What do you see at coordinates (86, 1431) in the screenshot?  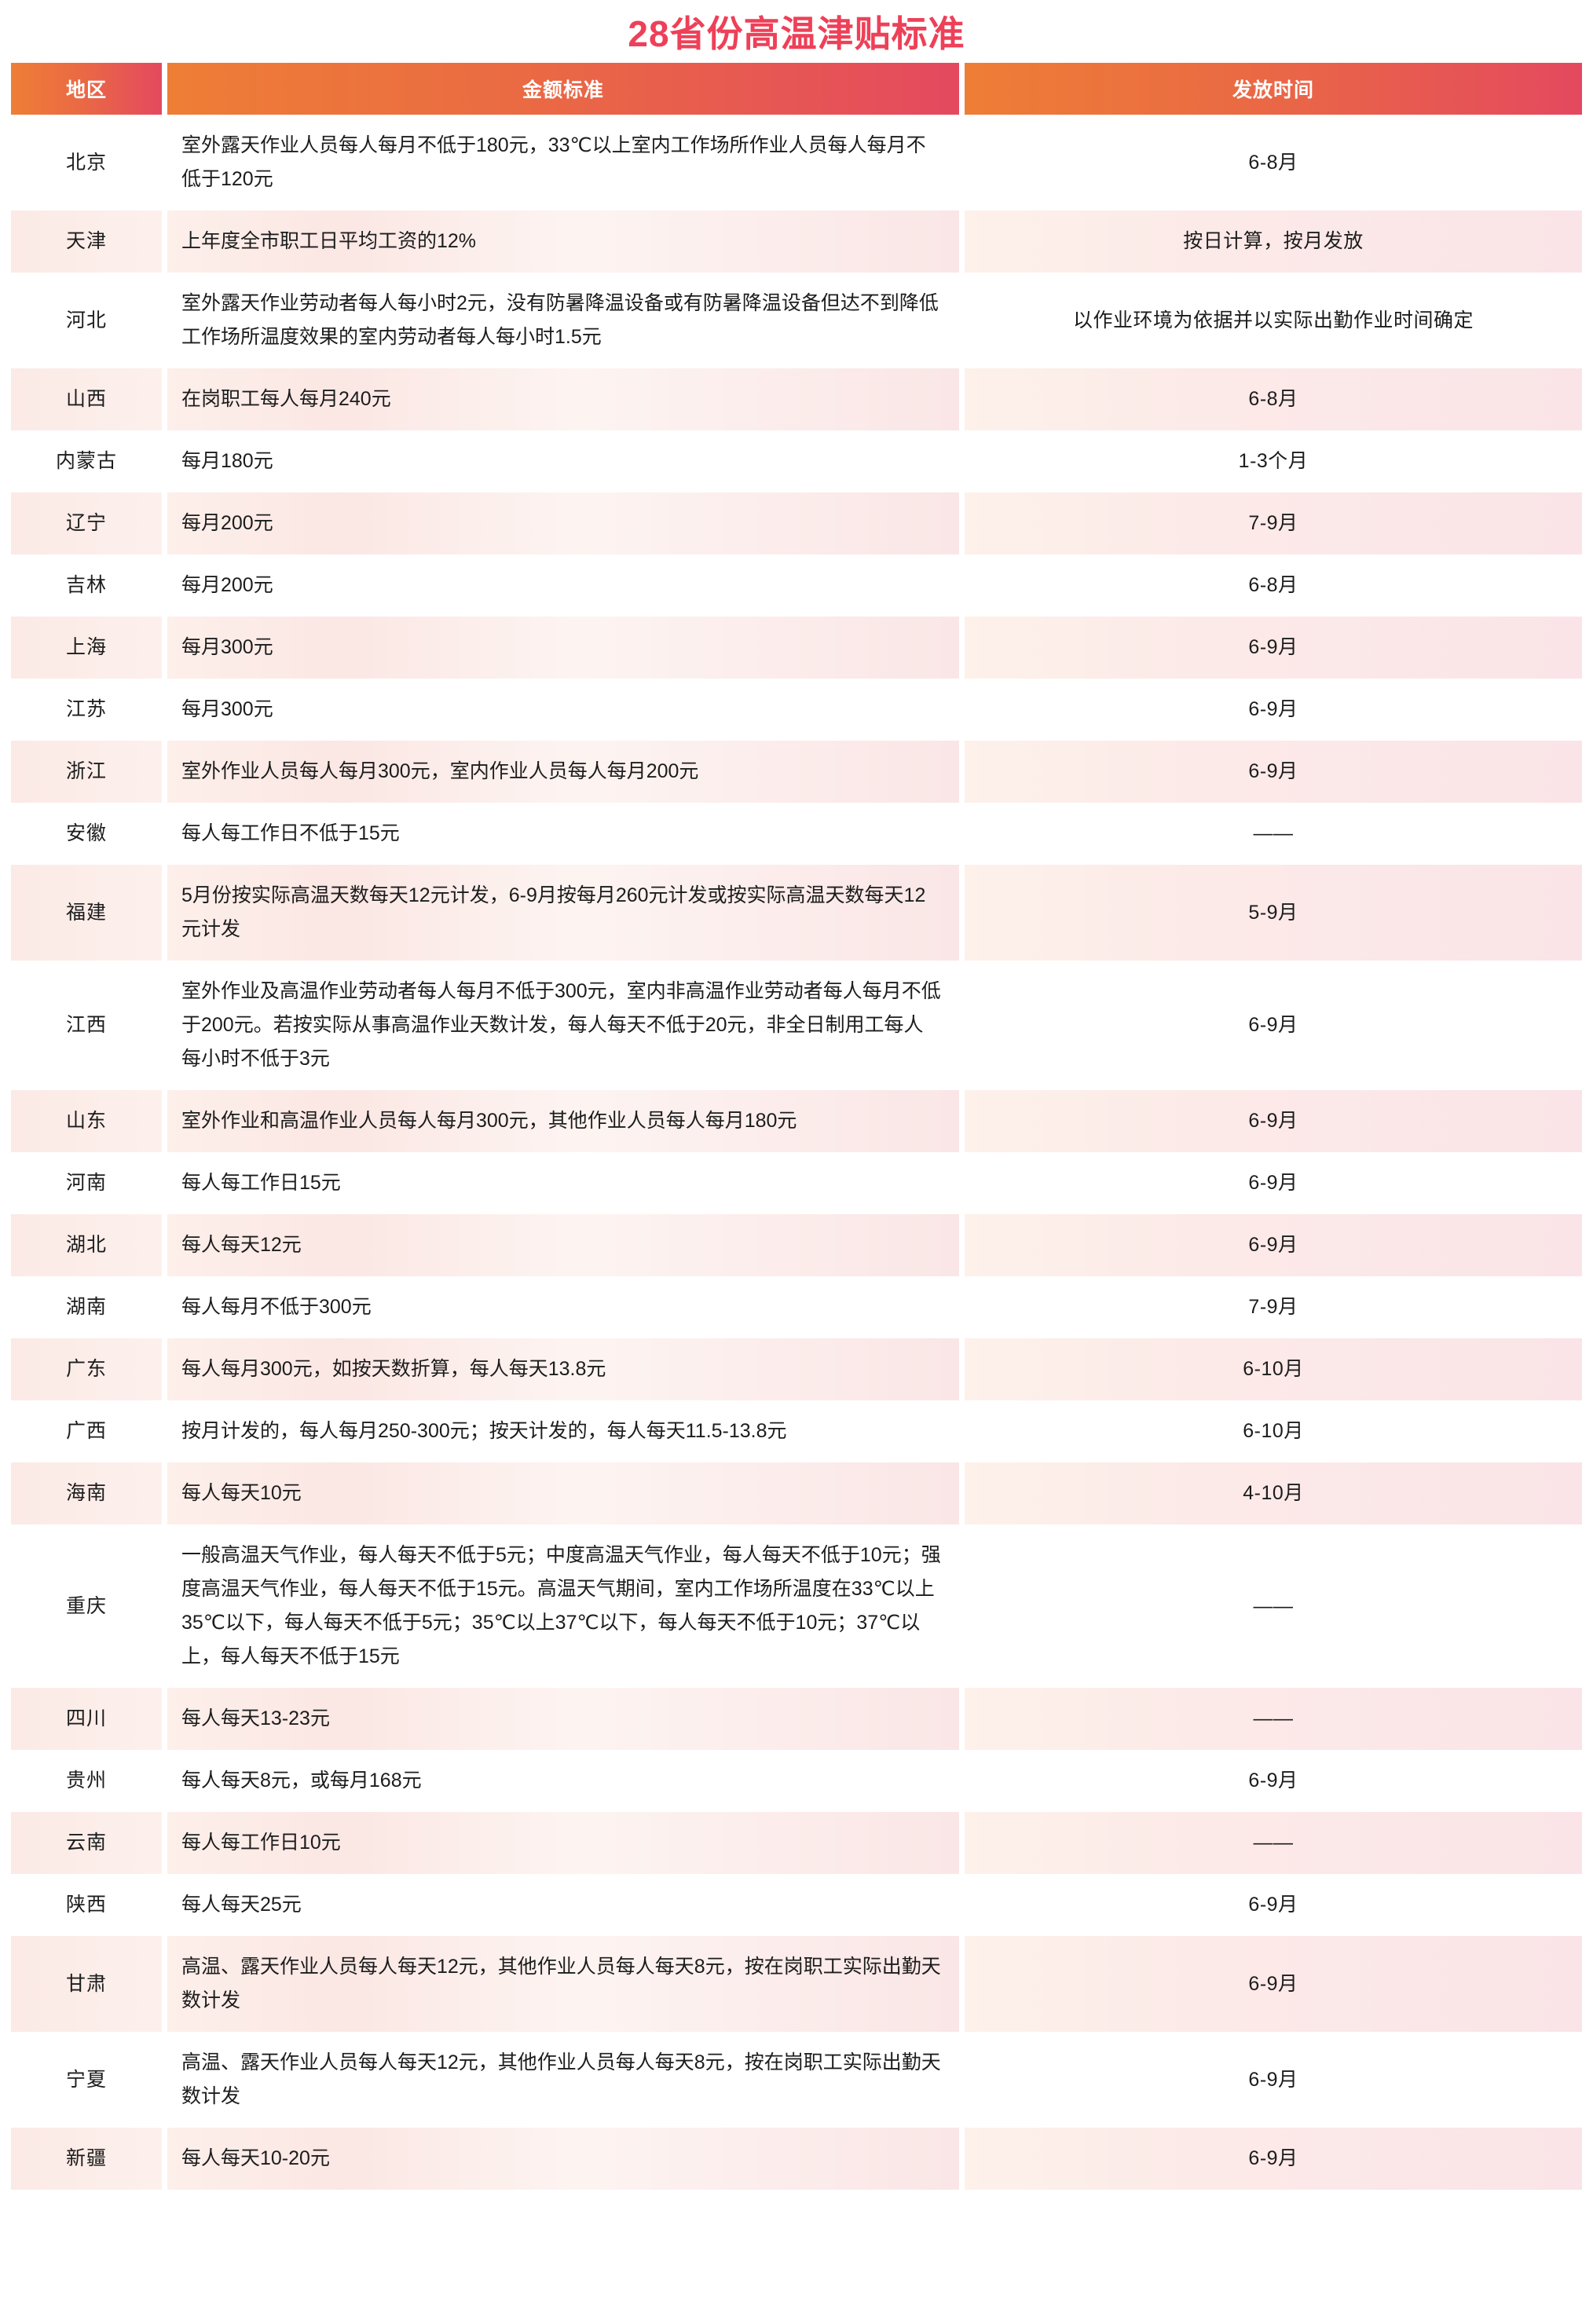 I see `cell-region: 广西` at bounding box center [86, 1431].